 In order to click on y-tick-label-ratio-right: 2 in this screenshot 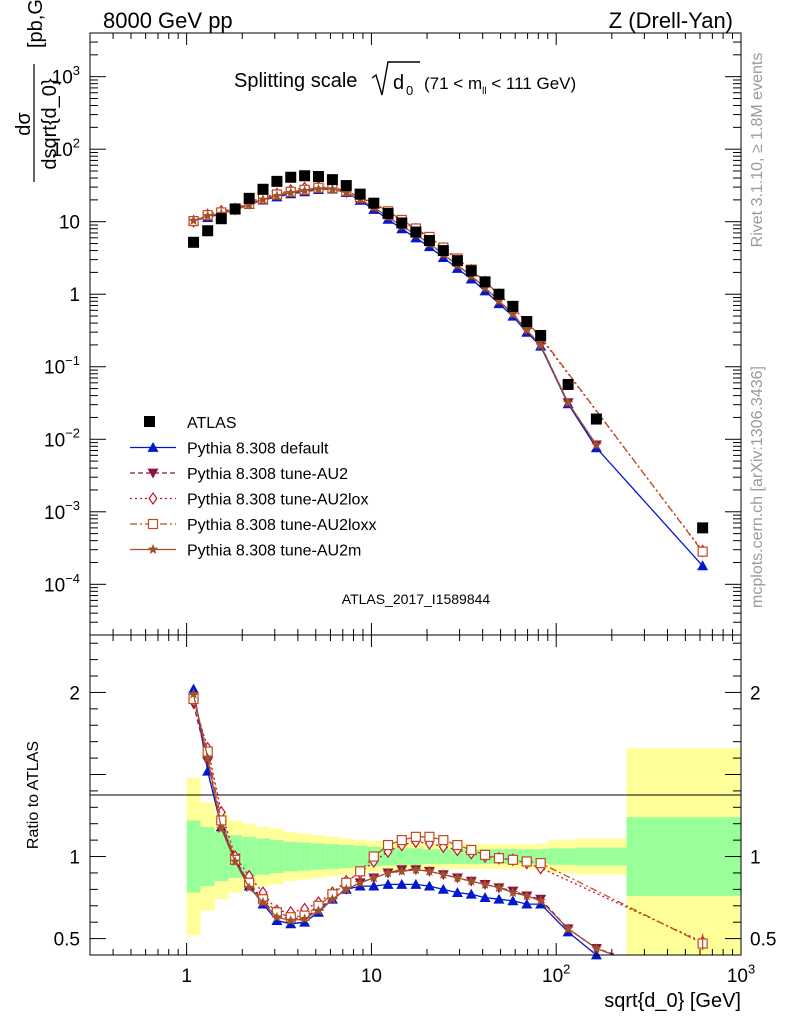, I will do `click(755, 693)`.